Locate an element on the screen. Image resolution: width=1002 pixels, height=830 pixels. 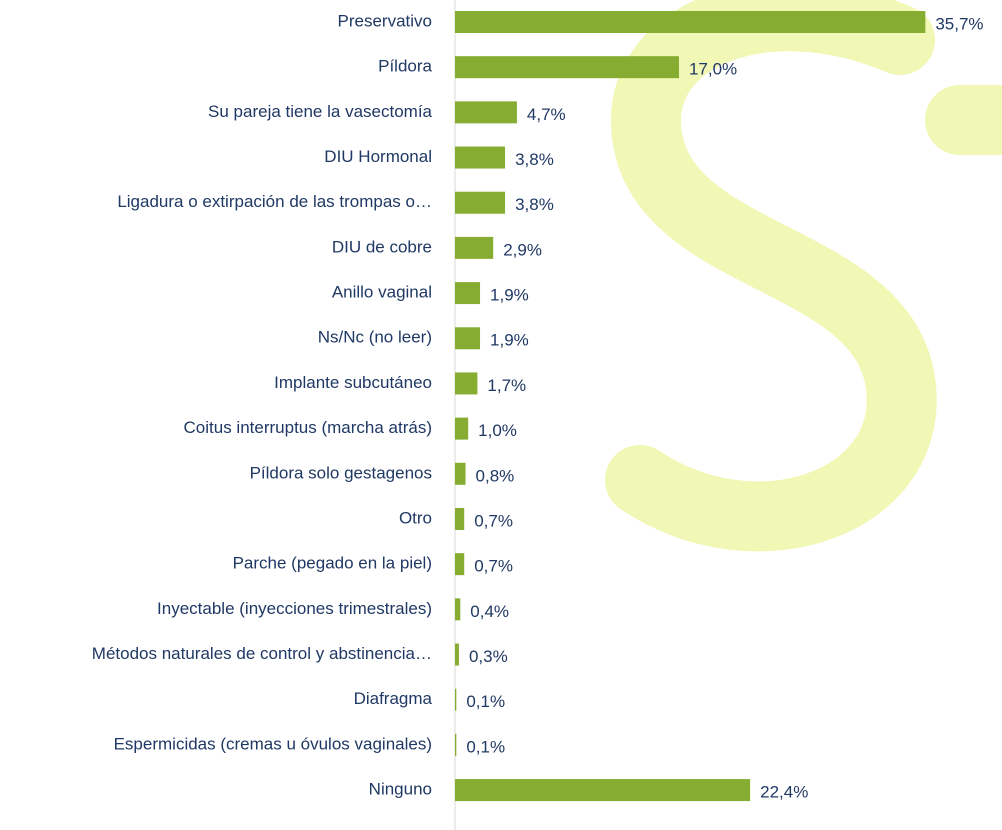
category-label: Diafragma is located at coordinates (393, 698).